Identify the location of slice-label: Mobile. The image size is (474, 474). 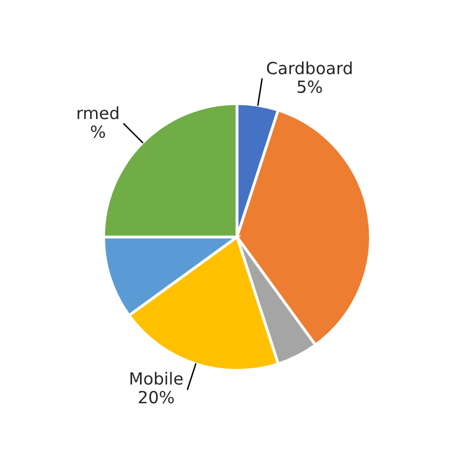
(156, 378).